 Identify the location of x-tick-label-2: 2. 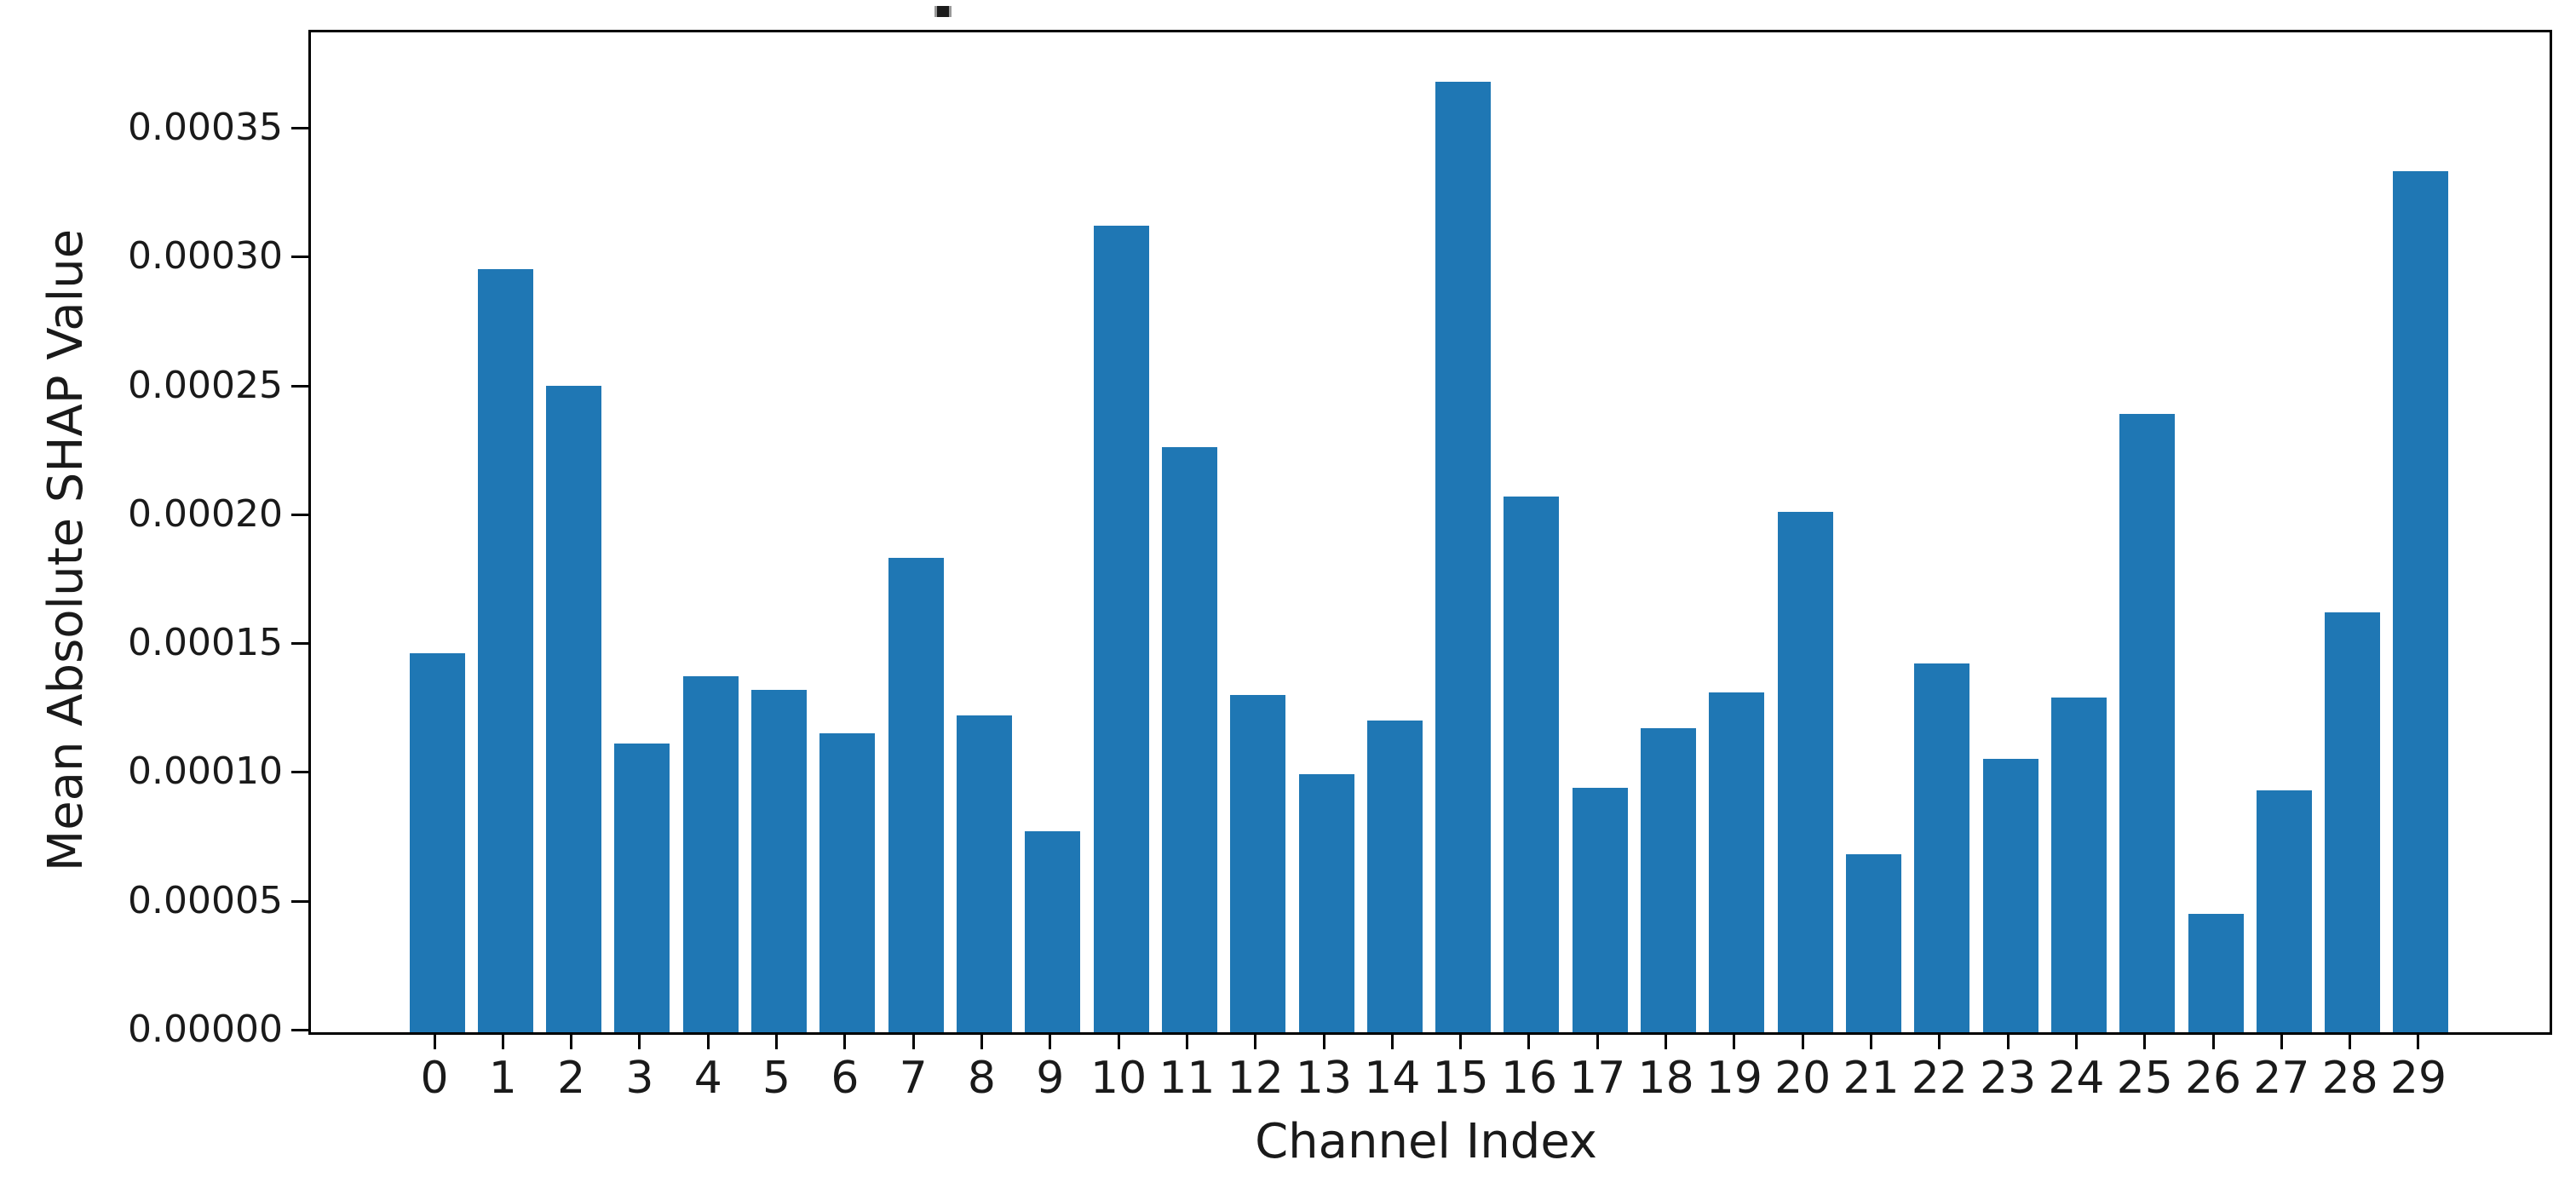
(571, 1078).